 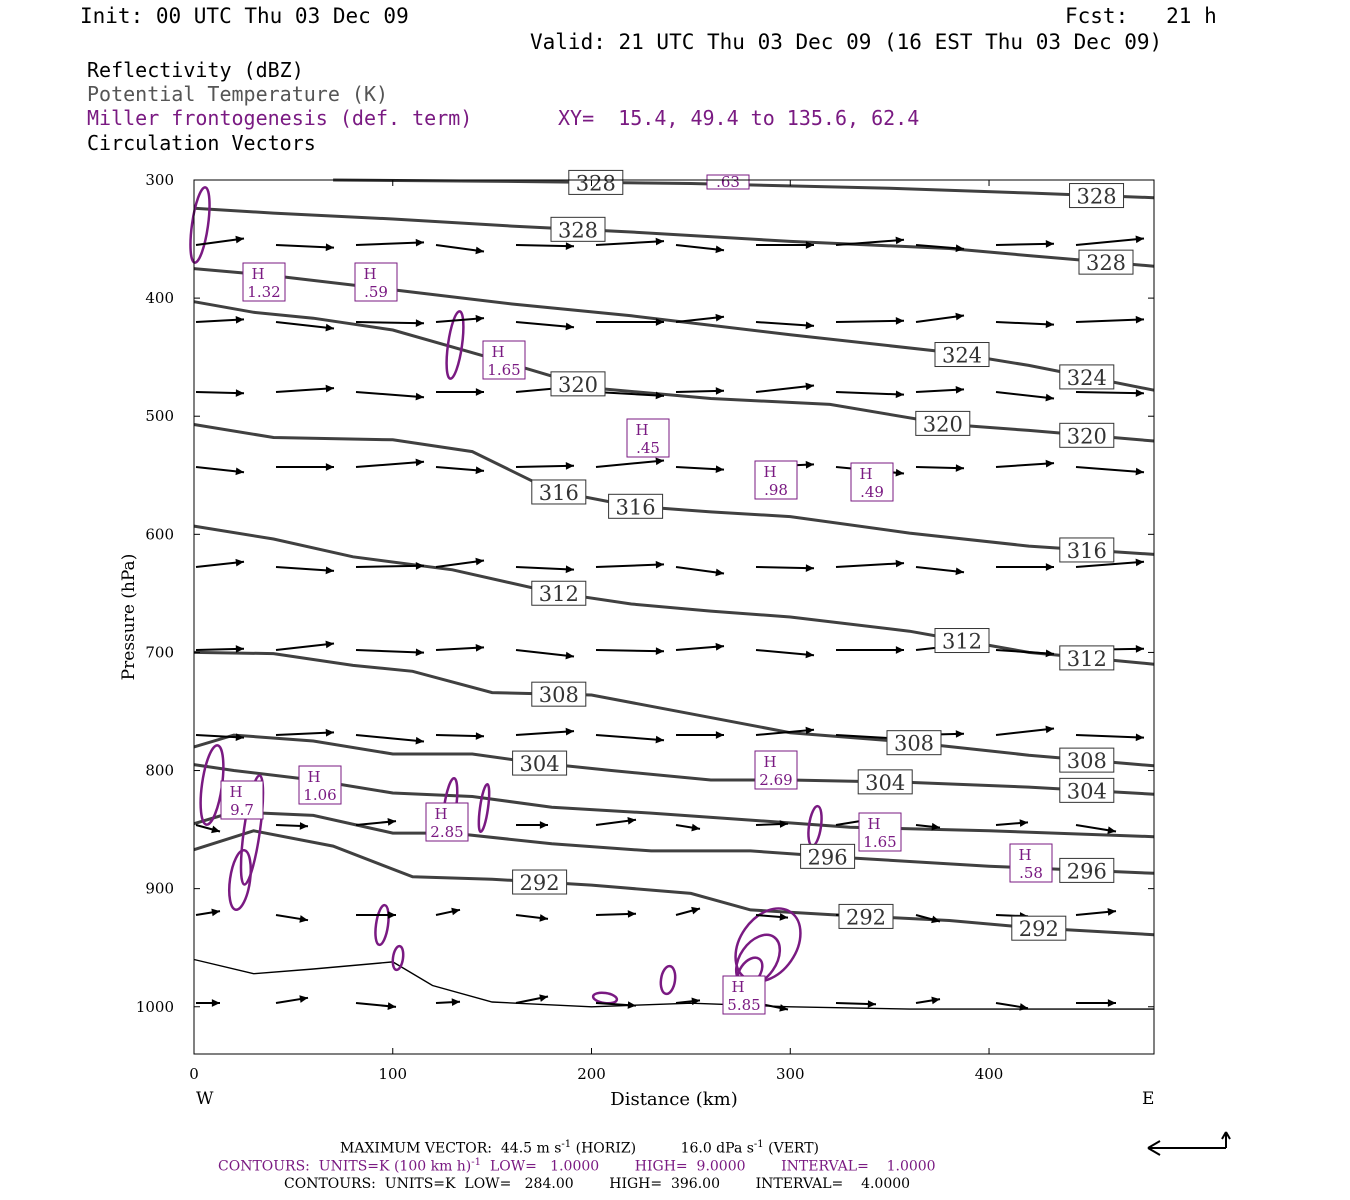 I want to click on frontogenesis-max-value: 1.32, so click(x=263, y=292).